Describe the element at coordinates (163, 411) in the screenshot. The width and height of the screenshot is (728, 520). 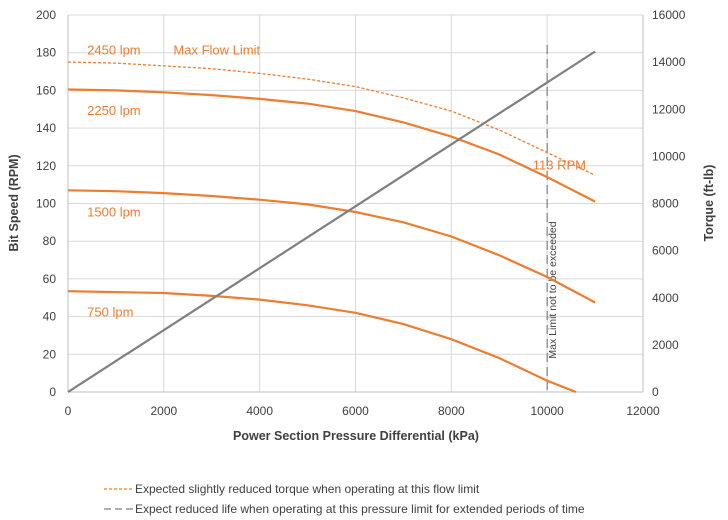
I see `x-tick-label: 2000` at that location.